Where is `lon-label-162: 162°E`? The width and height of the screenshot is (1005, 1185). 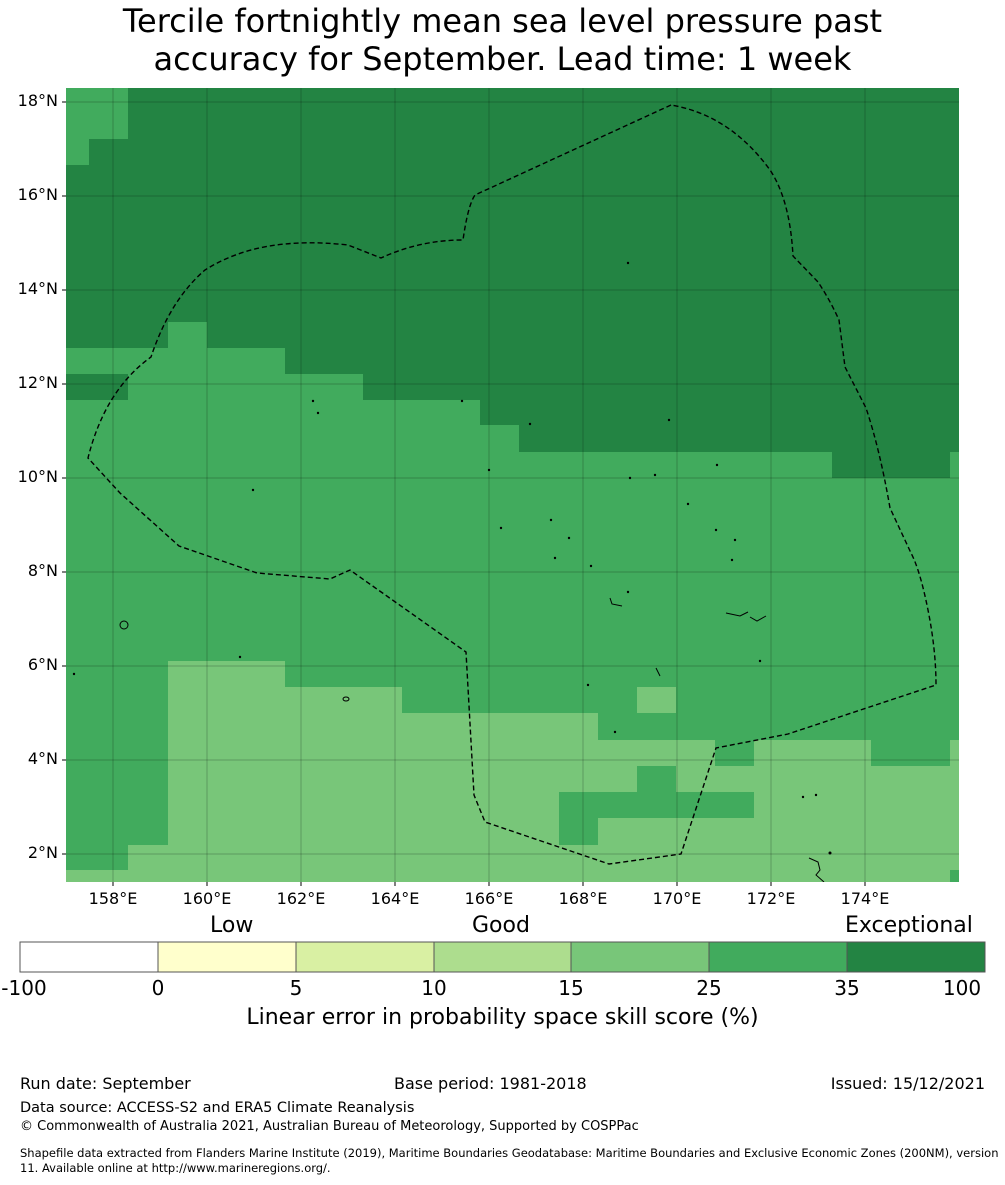 lon-label-162: 162°E is located at coordinates (301, 898).